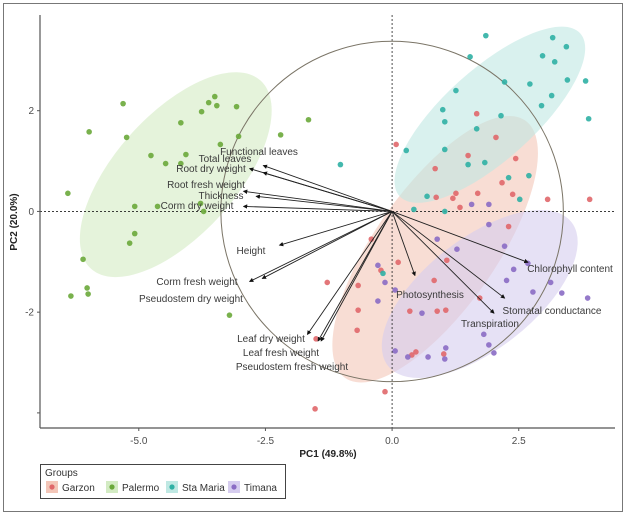  Describe the element at coordinates (211, 169) in the screenshot. I see `loading-label: Root dry weight` at that location.